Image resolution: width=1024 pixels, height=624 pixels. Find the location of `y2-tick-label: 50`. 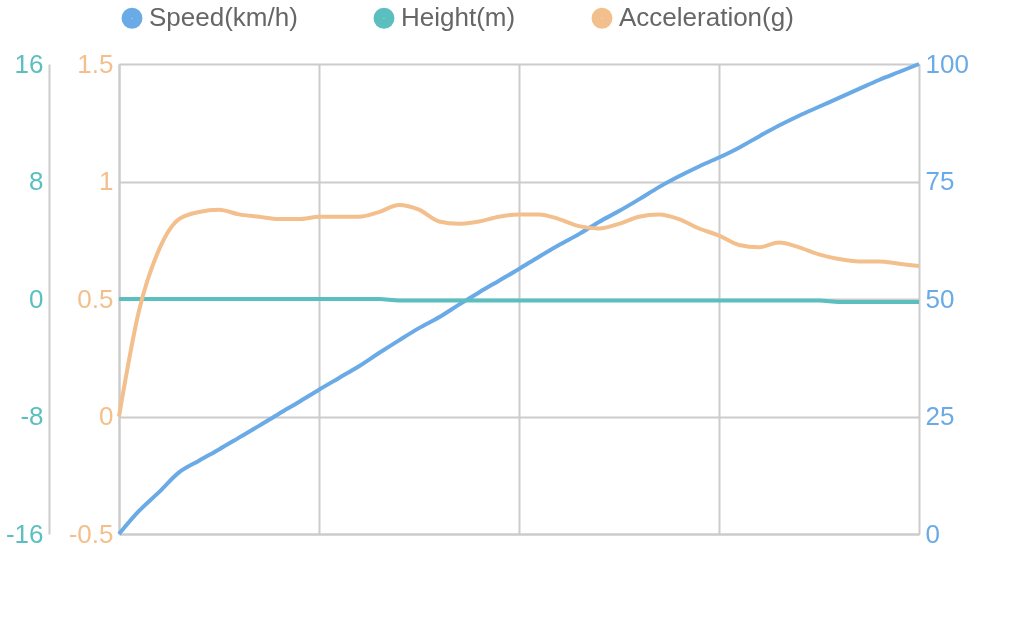

y2-tick-label: 50 is located at coordinates (940, 298).